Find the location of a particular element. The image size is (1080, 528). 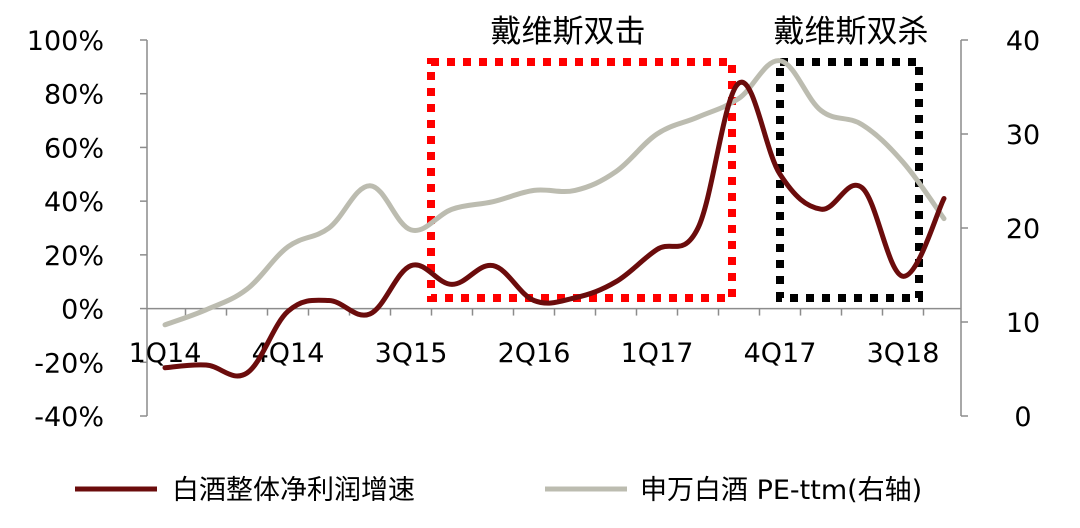

left-axis-tick-label: 80% is located at coordinates (74, 95).